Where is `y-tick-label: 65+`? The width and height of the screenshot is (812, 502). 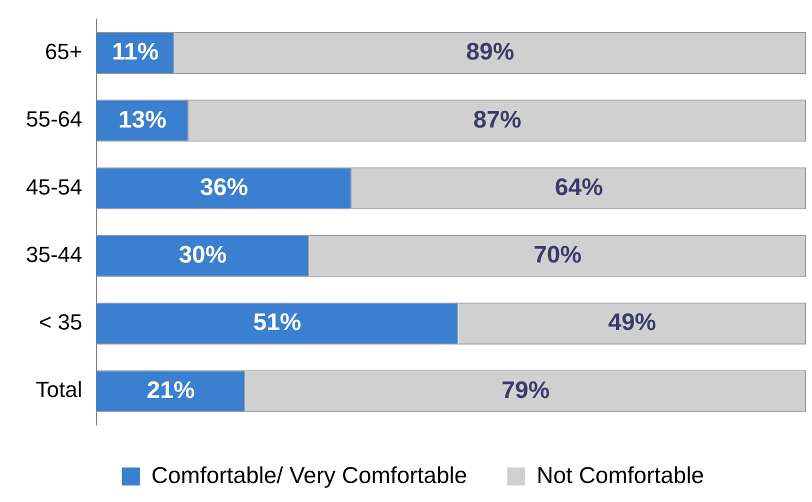
y-tick-label: 65+ is located at coordinates (63, 51).